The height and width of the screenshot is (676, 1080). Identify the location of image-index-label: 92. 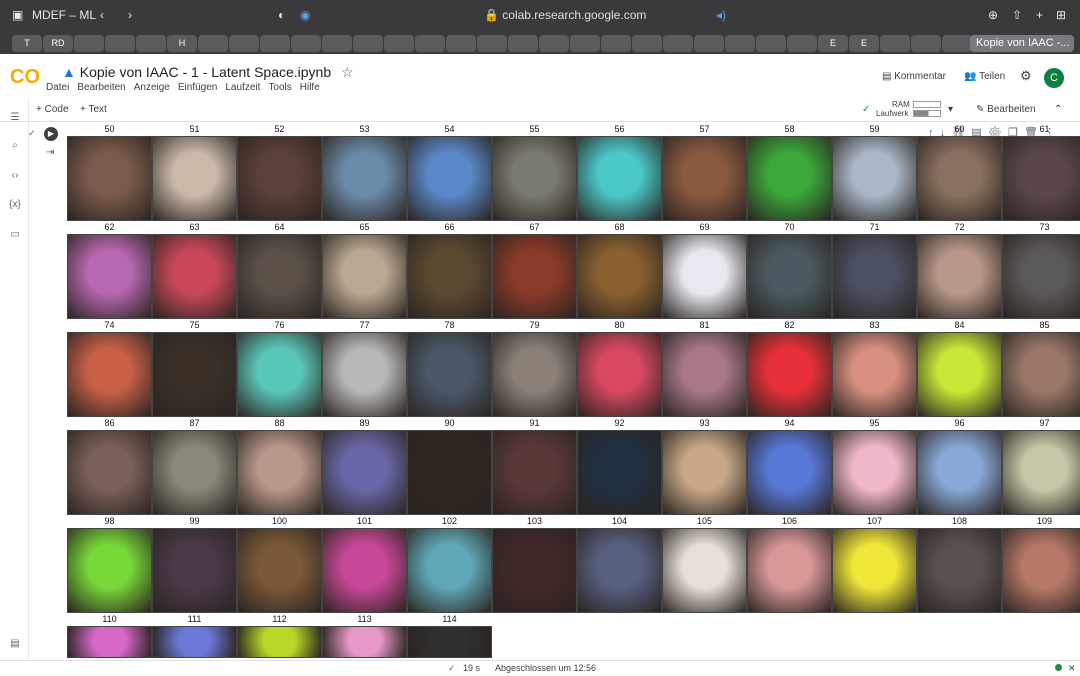
(619, 423).